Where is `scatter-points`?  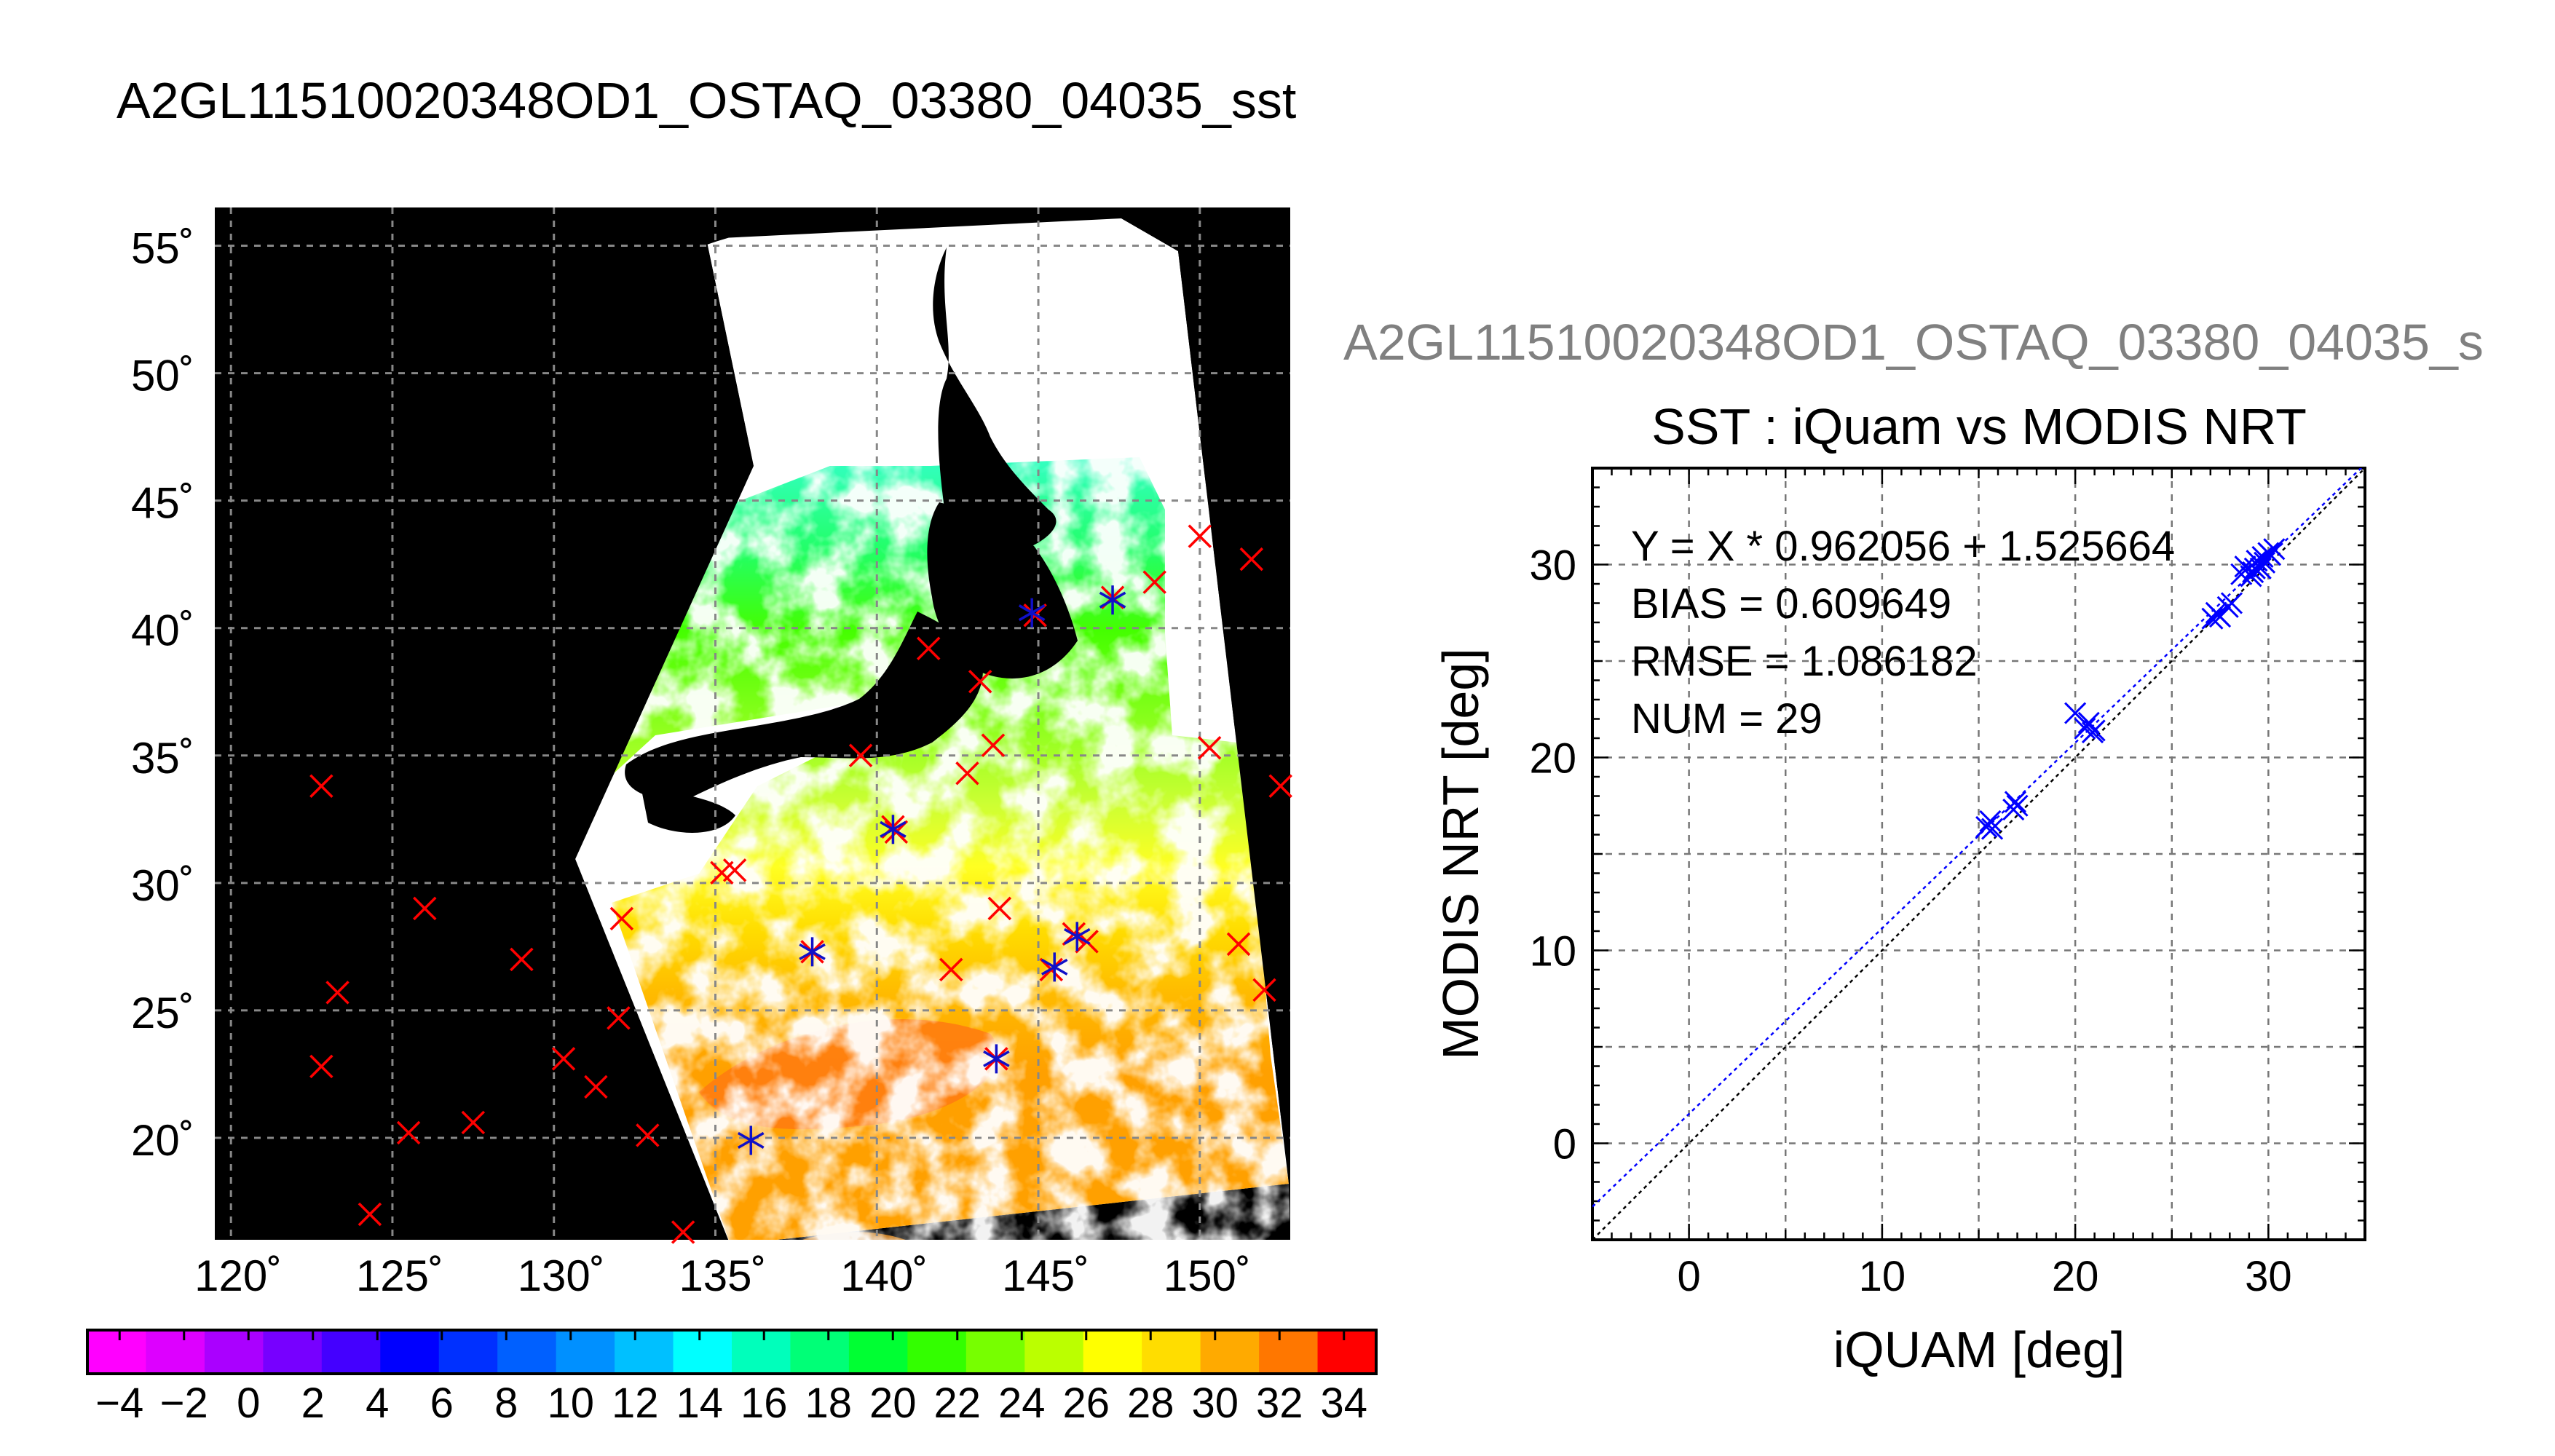
scatter-points is located at coordinates (2130, 689).